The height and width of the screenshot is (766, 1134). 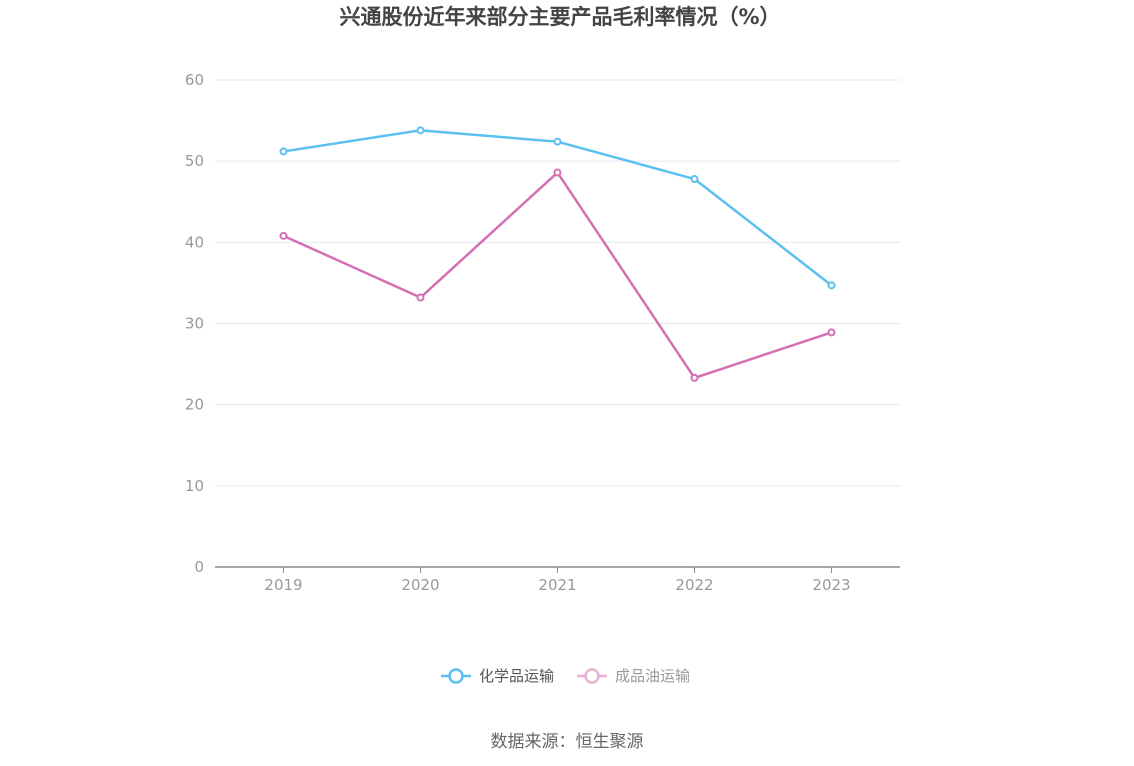 What do you see at coordinates (194, 161) in the screenshot?
I see `y-tick-label: 50` at bounding box center [194, 161].